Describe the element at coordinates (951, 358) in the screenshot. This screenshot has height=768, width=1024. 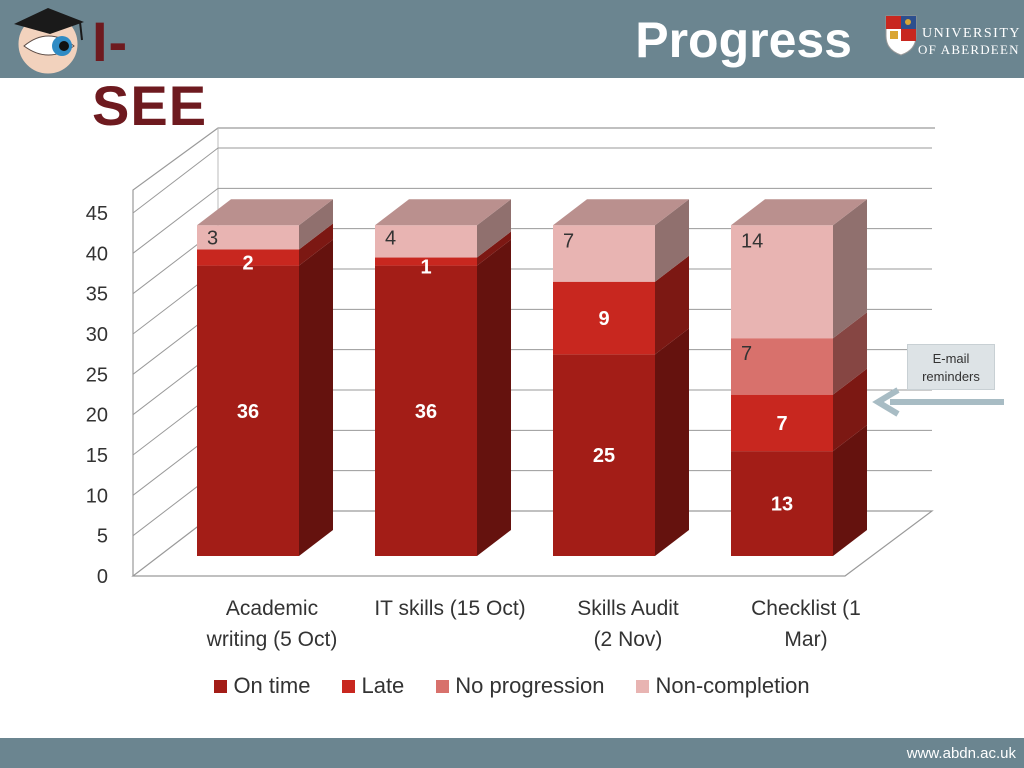
I see `callout-line1: E-mail` at that location.